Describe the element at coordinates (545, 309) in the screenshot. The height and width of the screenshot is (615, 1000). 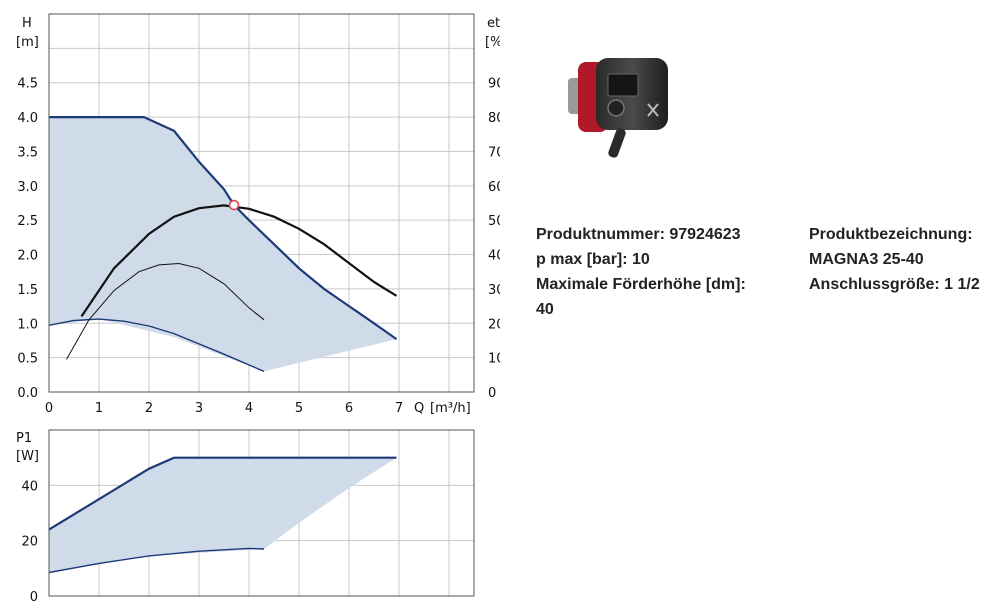
I see `max-head-value: 40` at that location.